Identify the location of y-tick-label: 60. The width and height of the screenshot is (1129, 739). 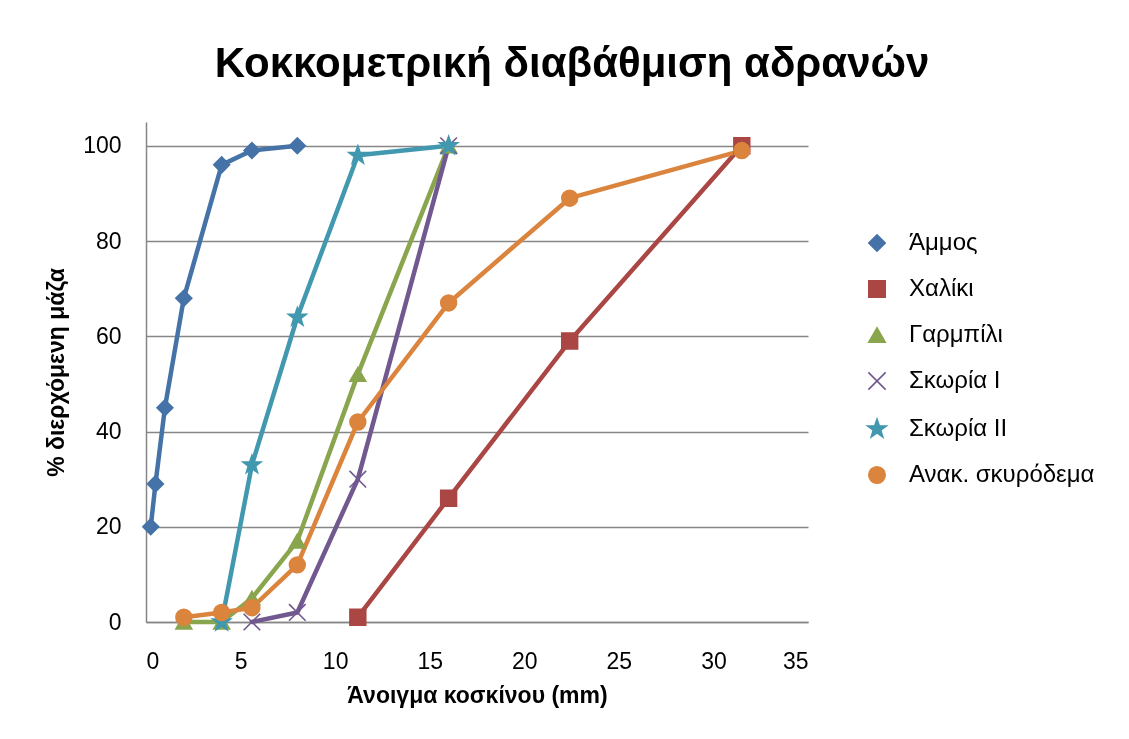
(108, 335).